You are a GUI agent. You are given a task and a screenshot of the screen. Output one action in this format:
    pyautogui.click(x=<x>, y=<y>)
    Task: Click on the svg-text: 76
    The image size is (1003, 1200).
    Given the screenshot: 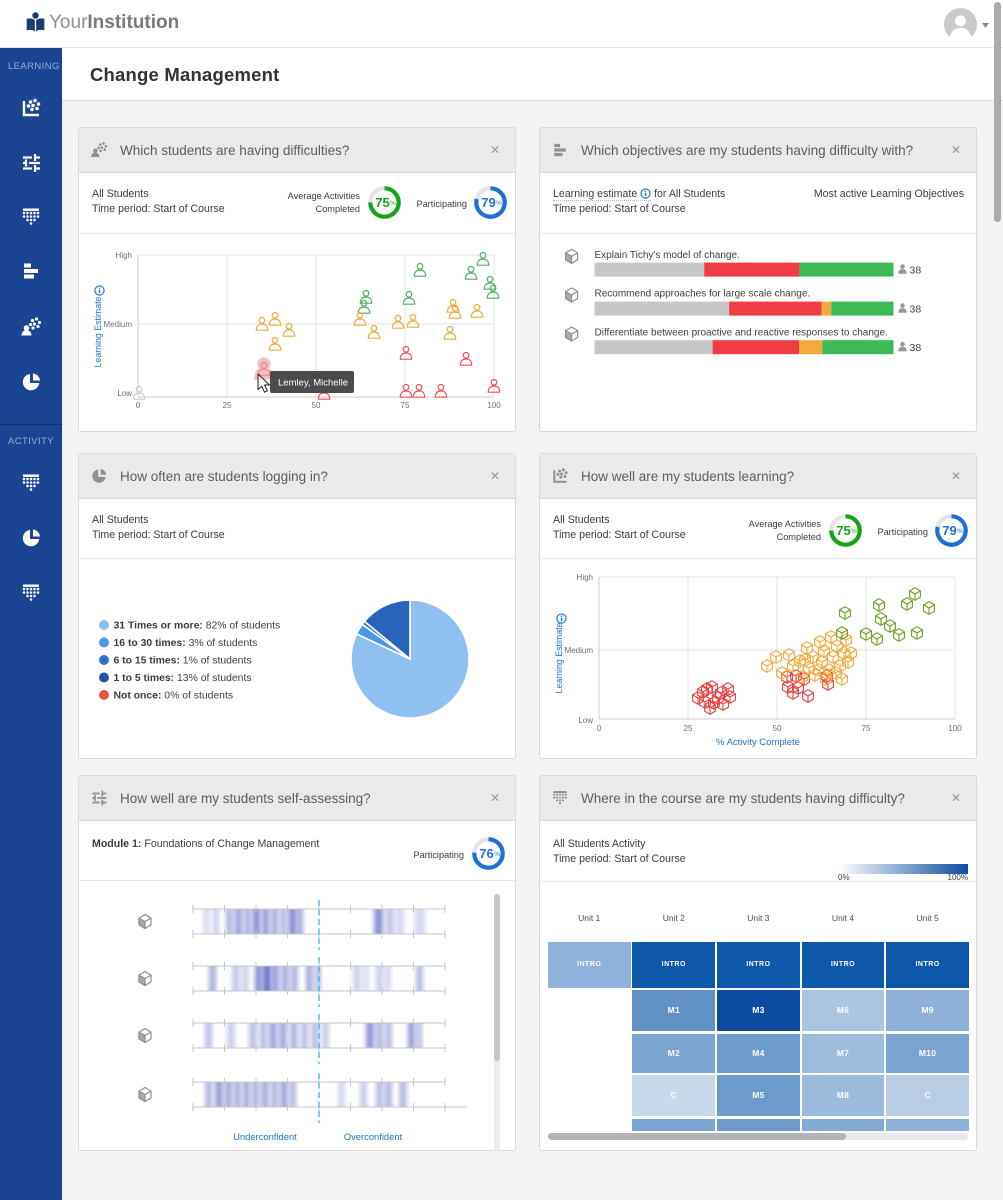 What is the action you would take?
    pyautogui.click(x=486, y=853)
    